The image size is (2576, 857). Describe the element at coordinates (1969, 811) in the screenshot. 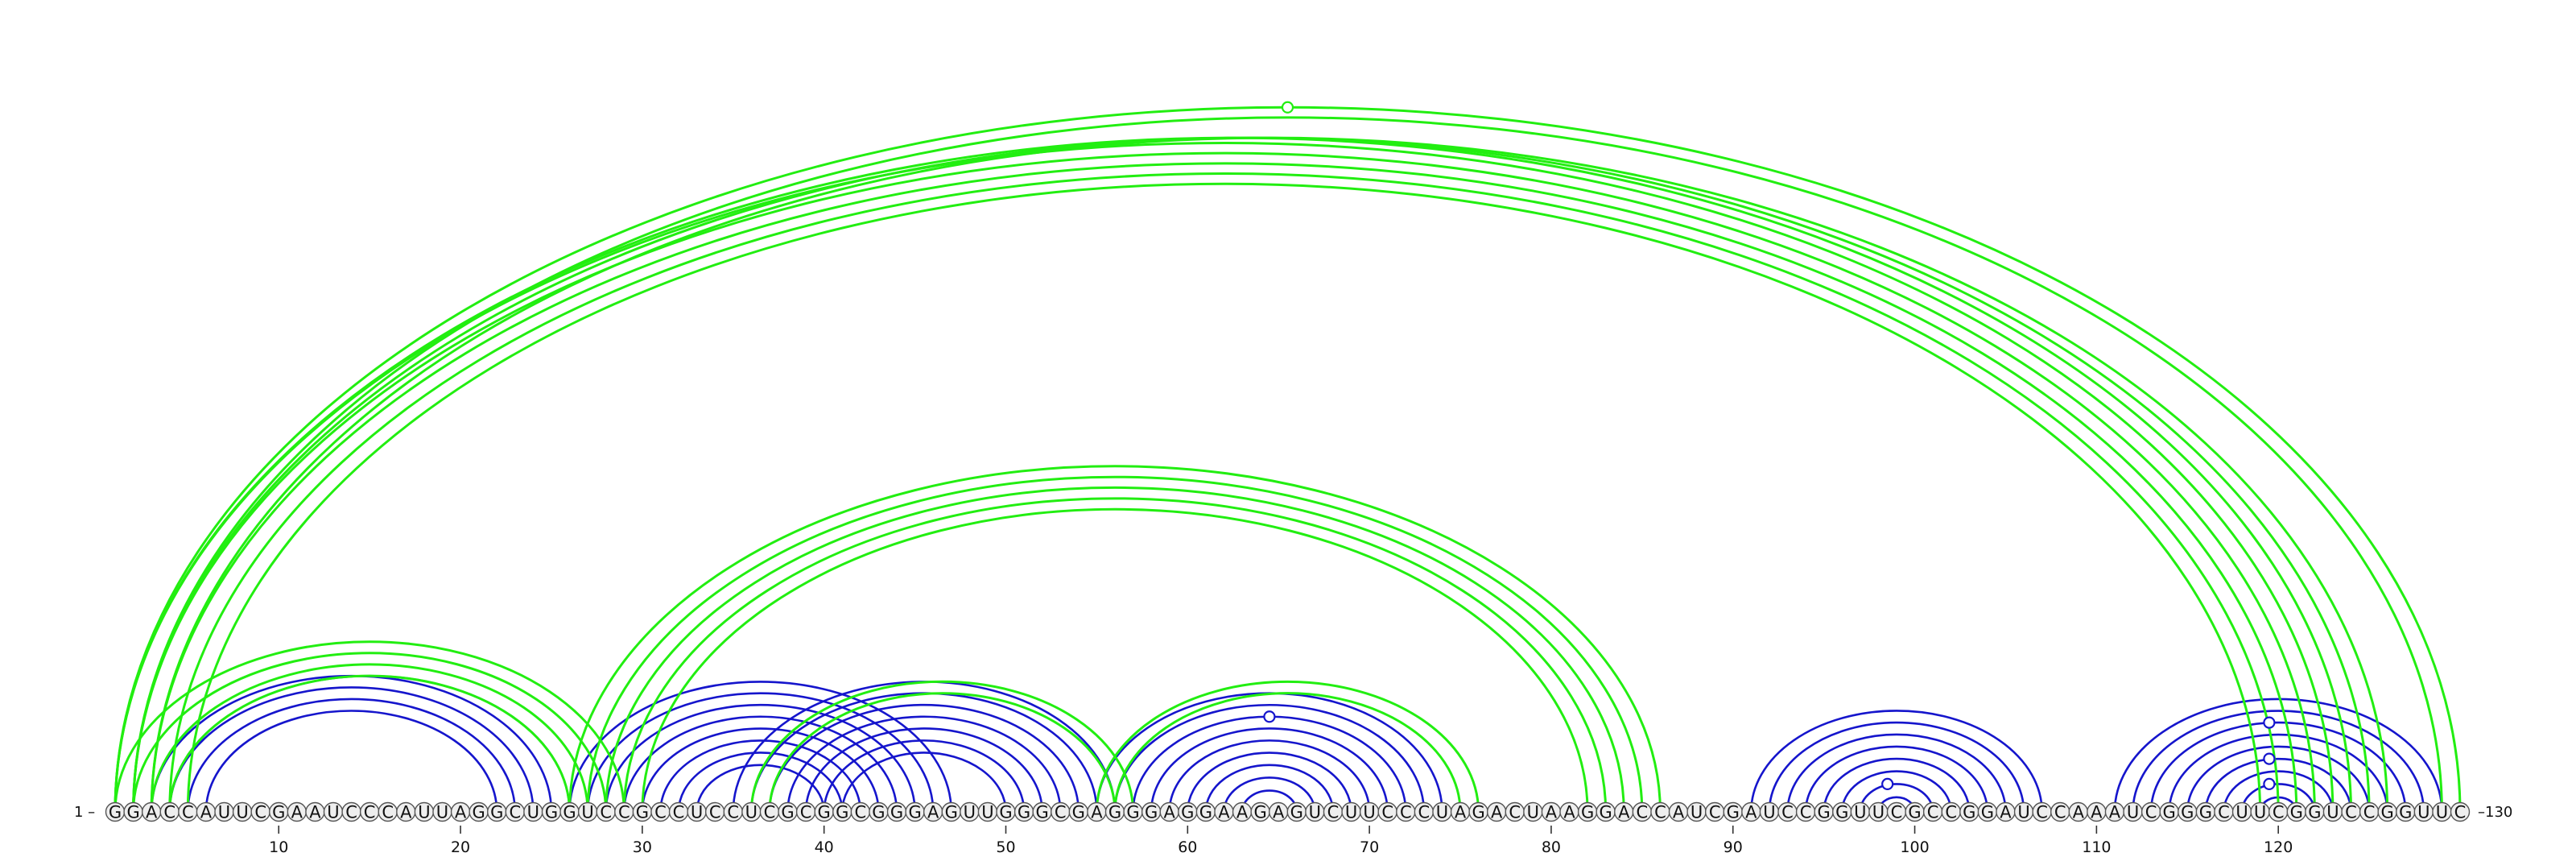

I see `nucleotide-103: G` at that location.